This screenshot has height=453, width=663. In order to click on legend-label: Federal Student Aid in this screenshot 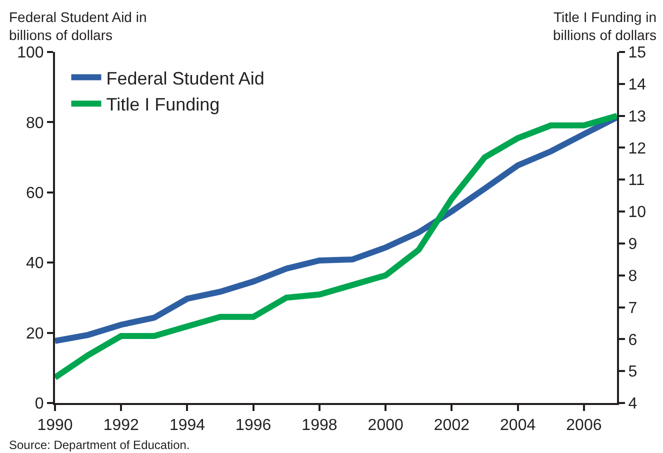, I will do `click(185, 78)`.